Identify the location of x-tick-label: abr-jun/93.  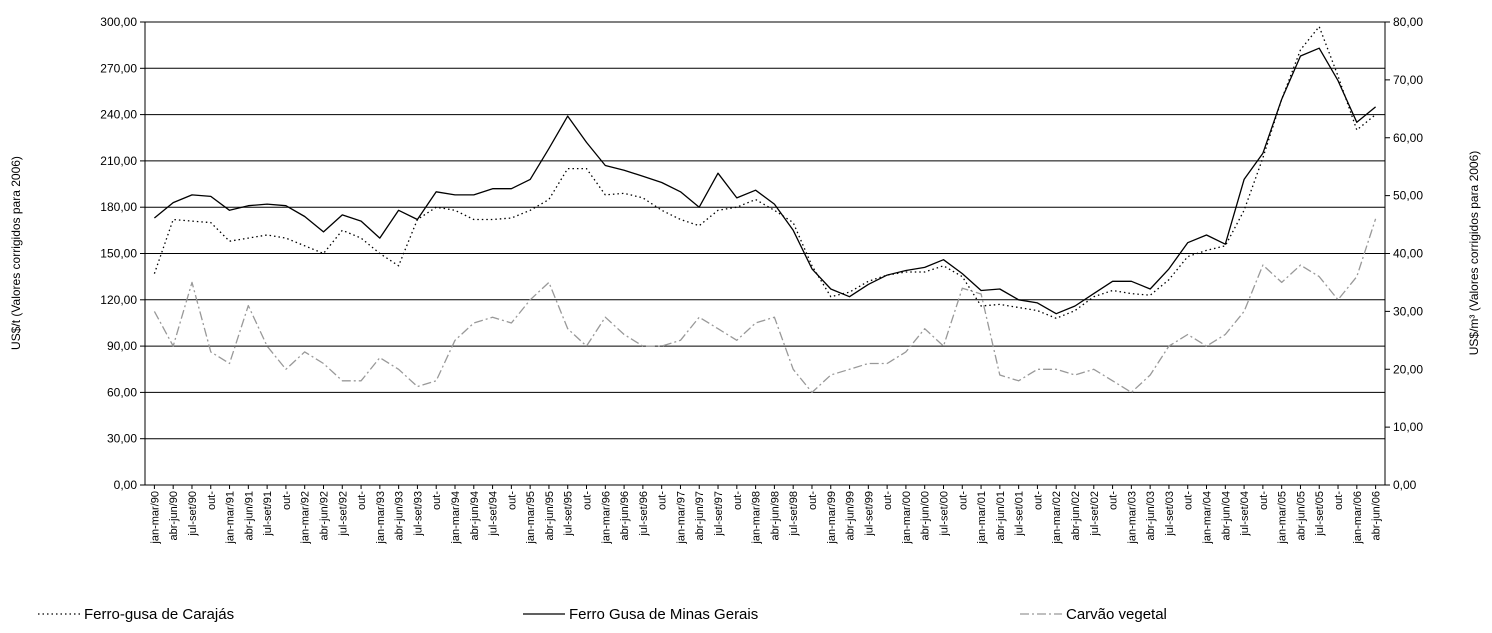
(400, 516).